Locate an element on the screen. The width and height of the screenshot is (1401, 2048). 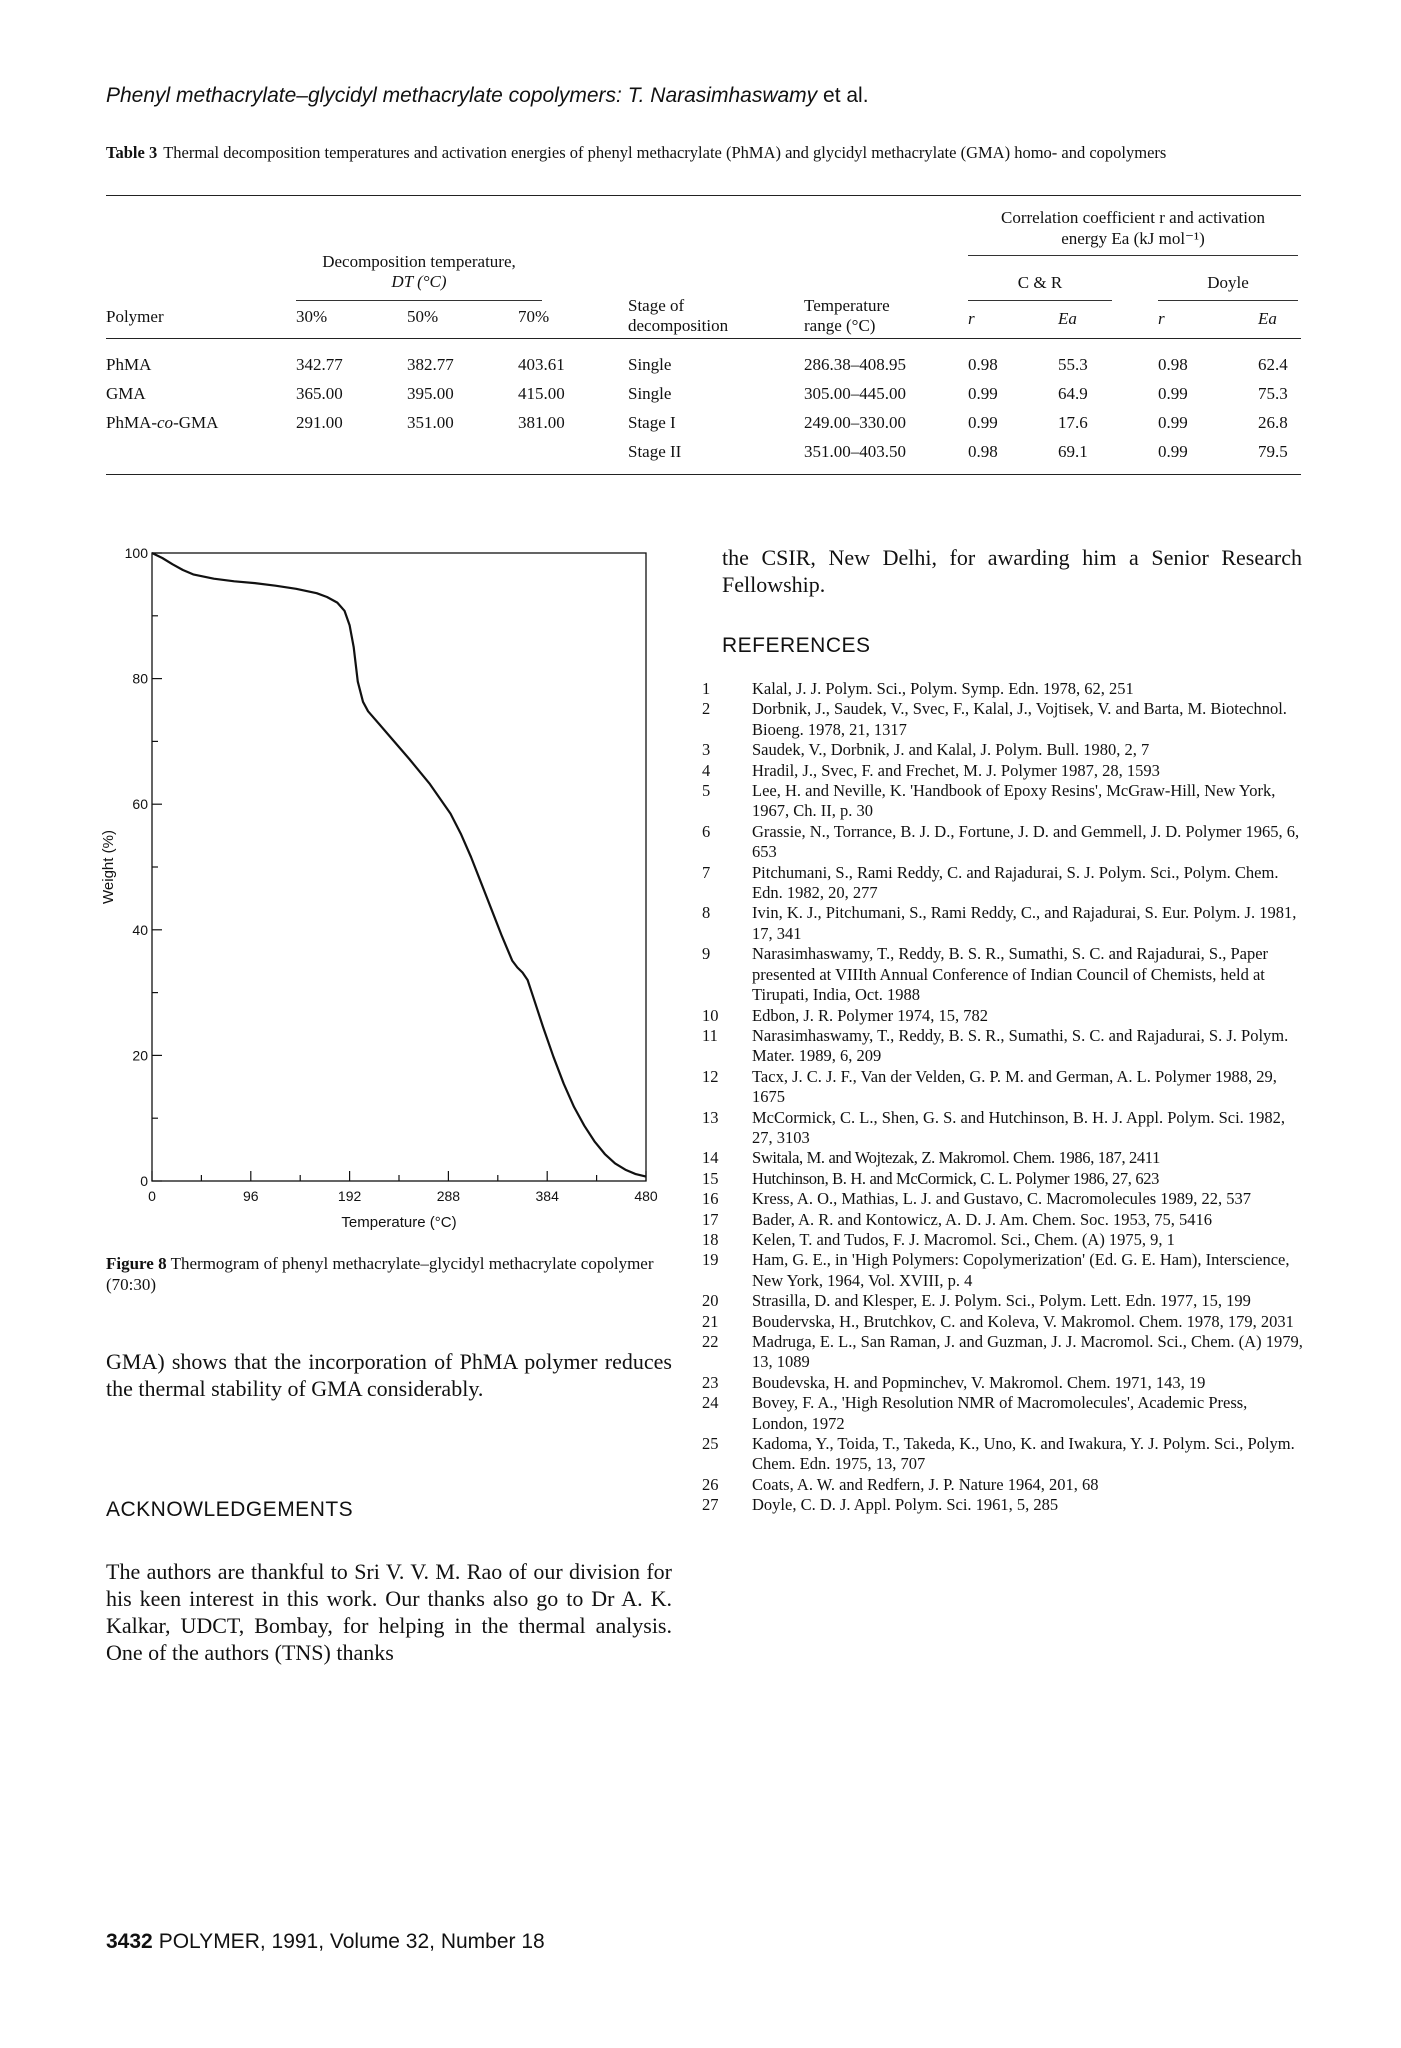
reference-number: 20 is located at coordinates (710, 1301).